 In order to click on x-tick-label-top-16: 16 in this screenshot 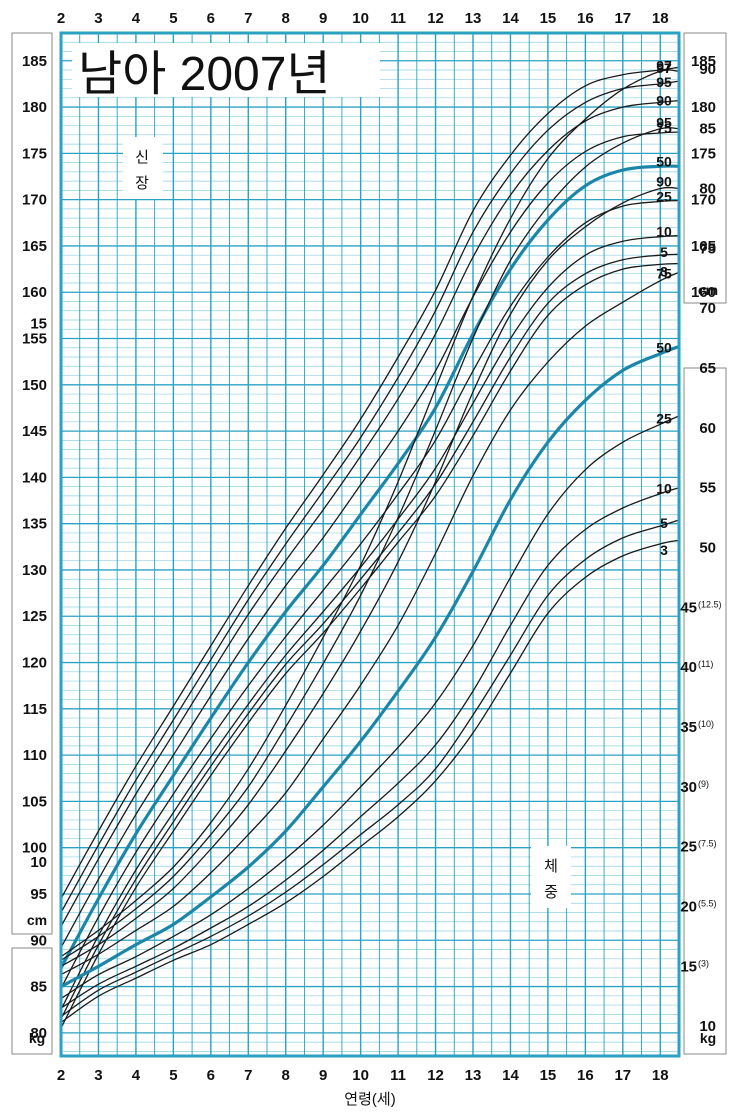, I will do `click(585, 18)`.